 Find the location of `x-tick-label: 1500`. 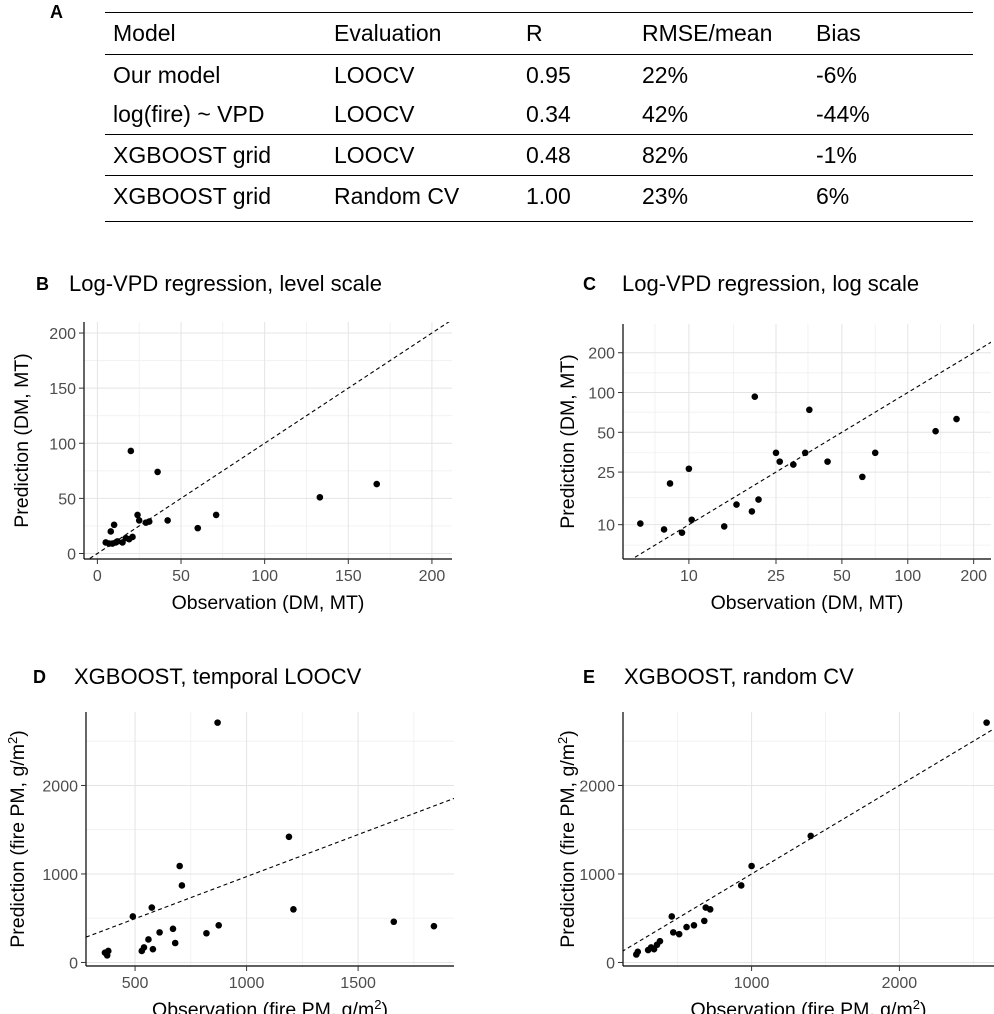

x-tick-label: 1500 is located at coordinates (358, 983).